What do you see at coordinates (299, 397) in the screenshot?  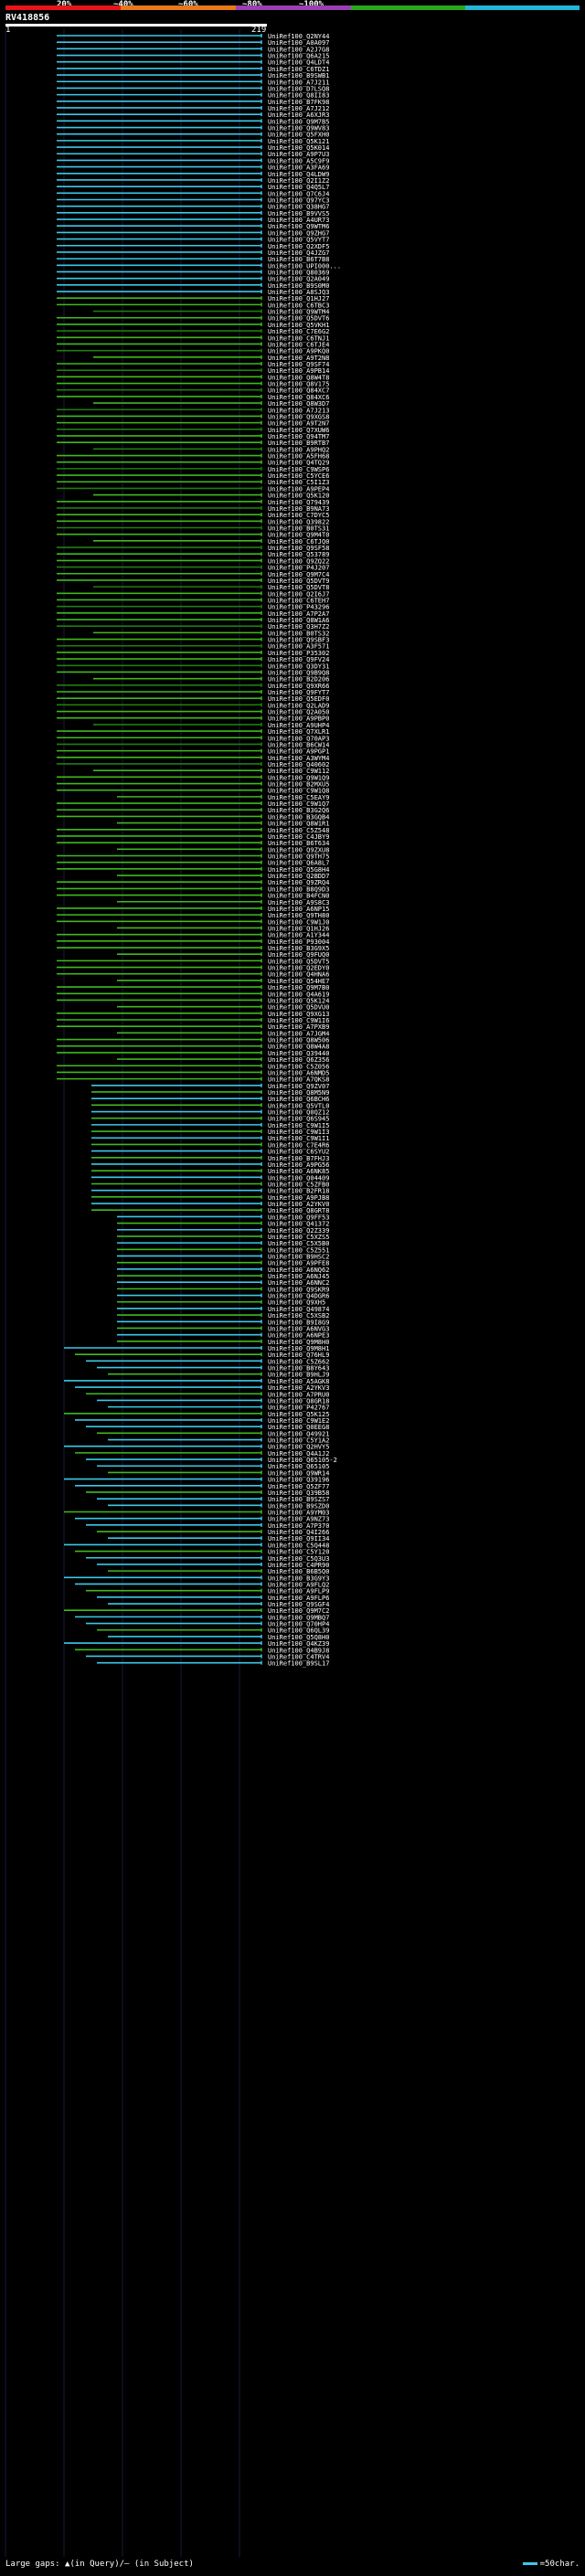 I see `hit-label: UniRef100_Q84XC6` at bounding box center [299, 397].